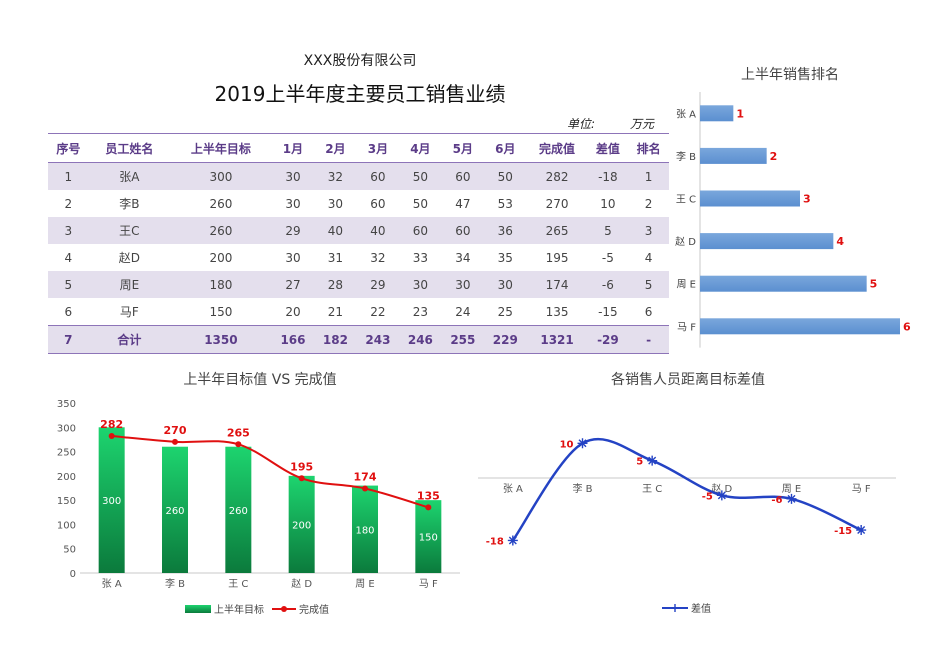 This screenshot has height=672, width=950. What do you see at coordinates (557, 257) in the screenshot?
I see `table-cell: 195` at bounding box center [557, 257].